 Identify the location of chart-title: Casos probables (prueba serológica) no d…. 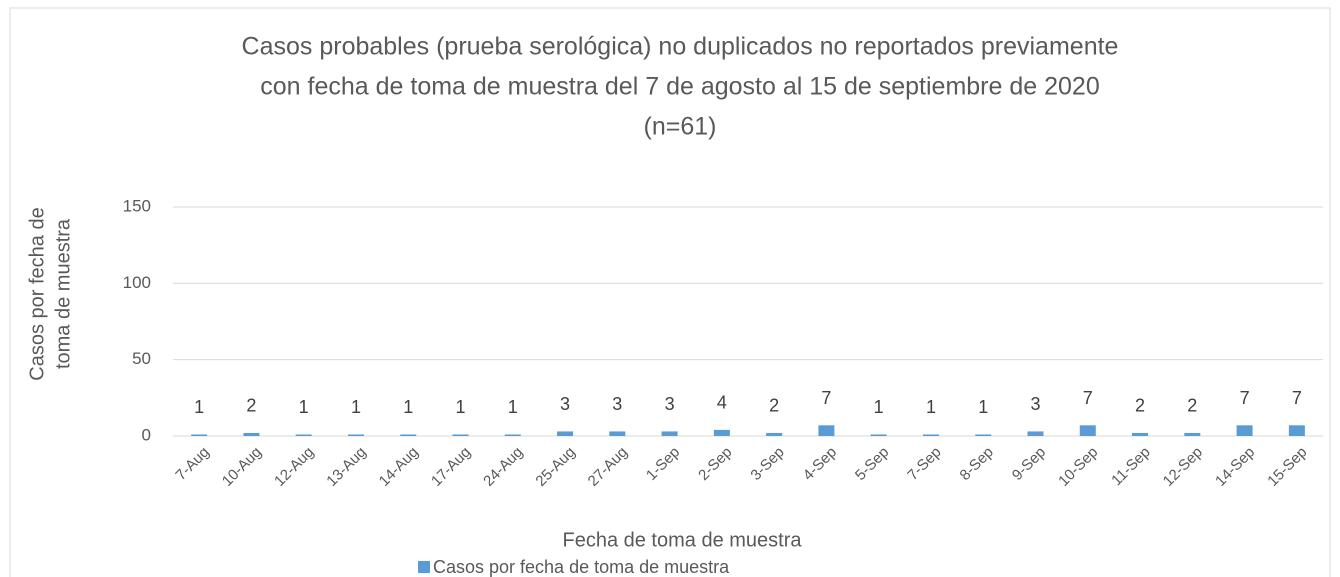
(680, 47).